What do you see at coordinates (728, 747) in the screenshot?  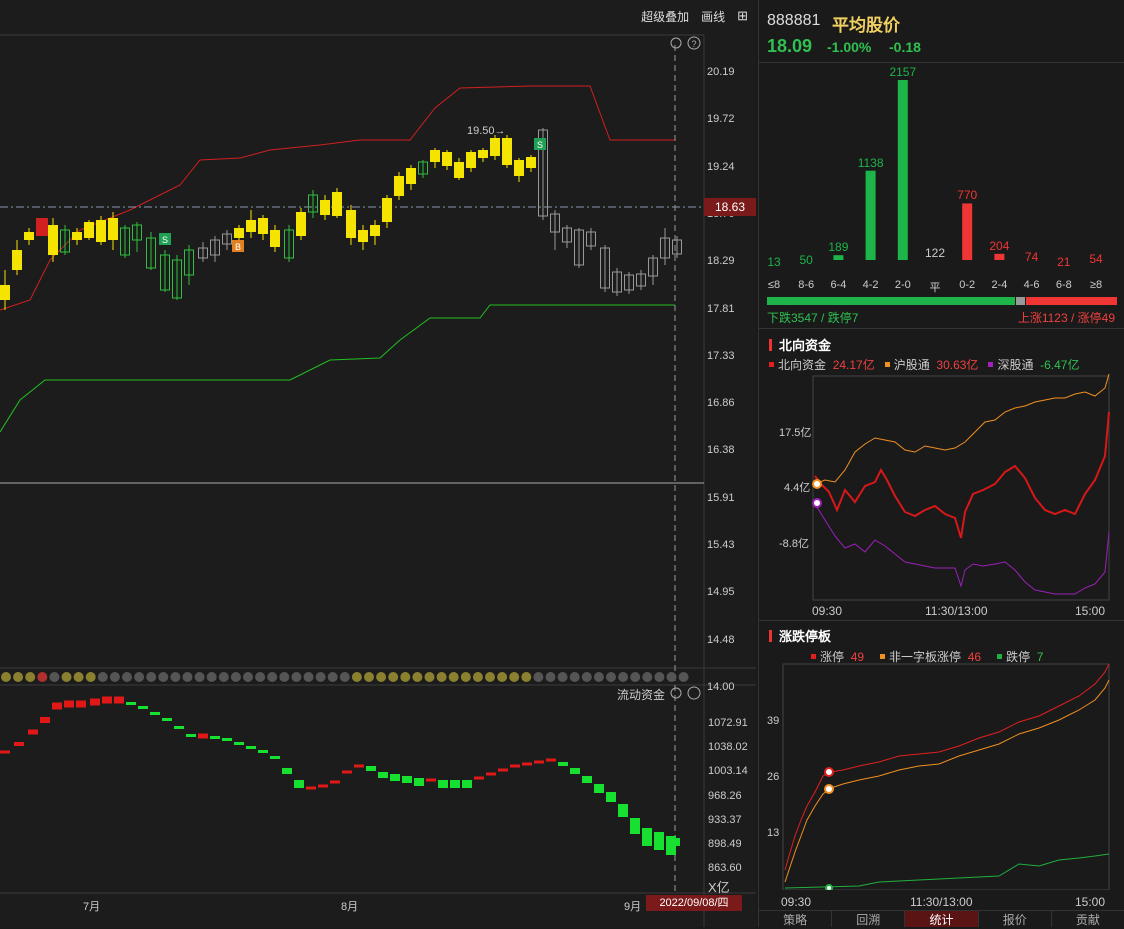 I see `flow-axis-label: 1038.02` at bounding box center [728, 747].